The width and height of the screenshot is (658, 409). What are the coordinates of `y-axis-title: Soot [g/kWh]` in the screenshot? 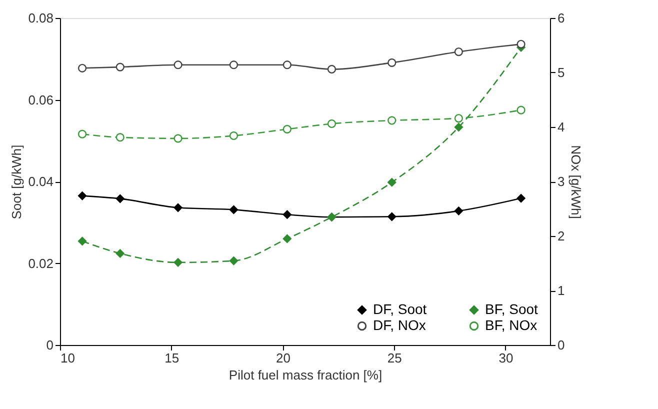 It's located at (16, 182).